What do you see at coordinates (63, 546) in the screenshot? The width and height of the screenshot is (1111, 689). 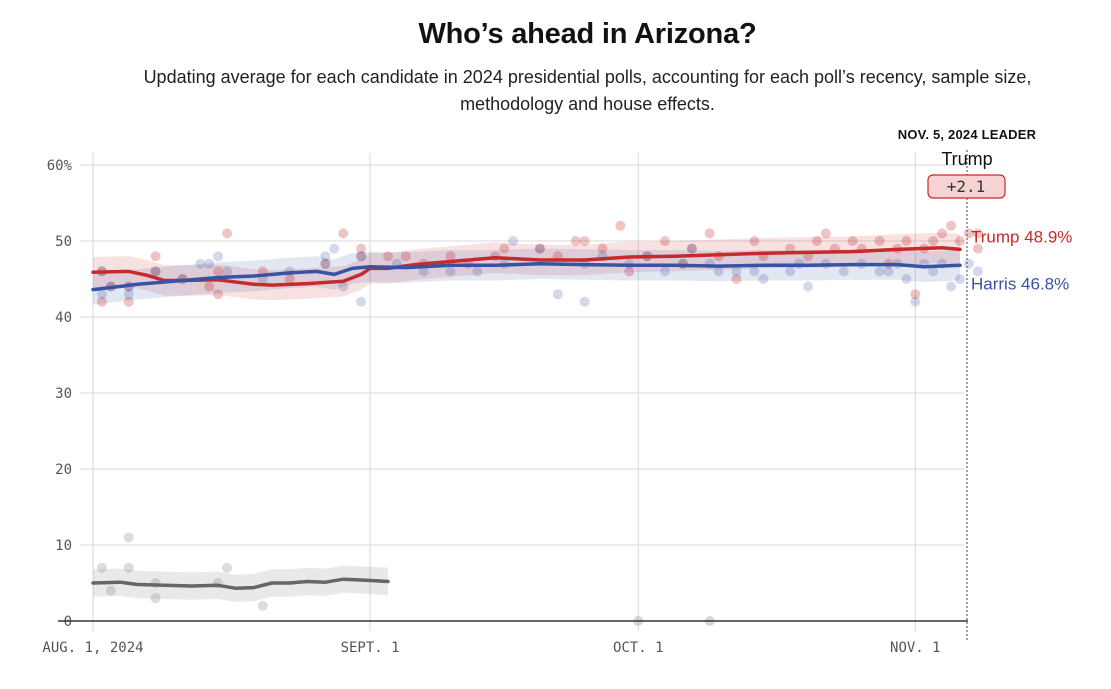 I see `y-tick-label: 10` at bounding box center [63, 546].